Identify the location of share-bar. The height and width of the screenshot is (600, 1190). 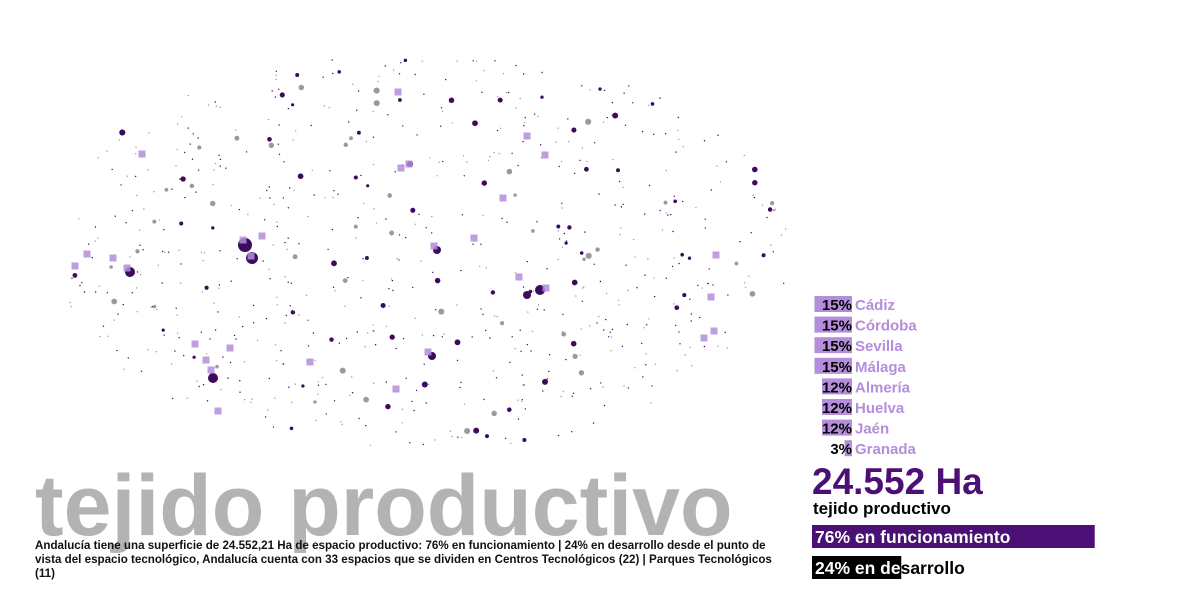
(848, 448).